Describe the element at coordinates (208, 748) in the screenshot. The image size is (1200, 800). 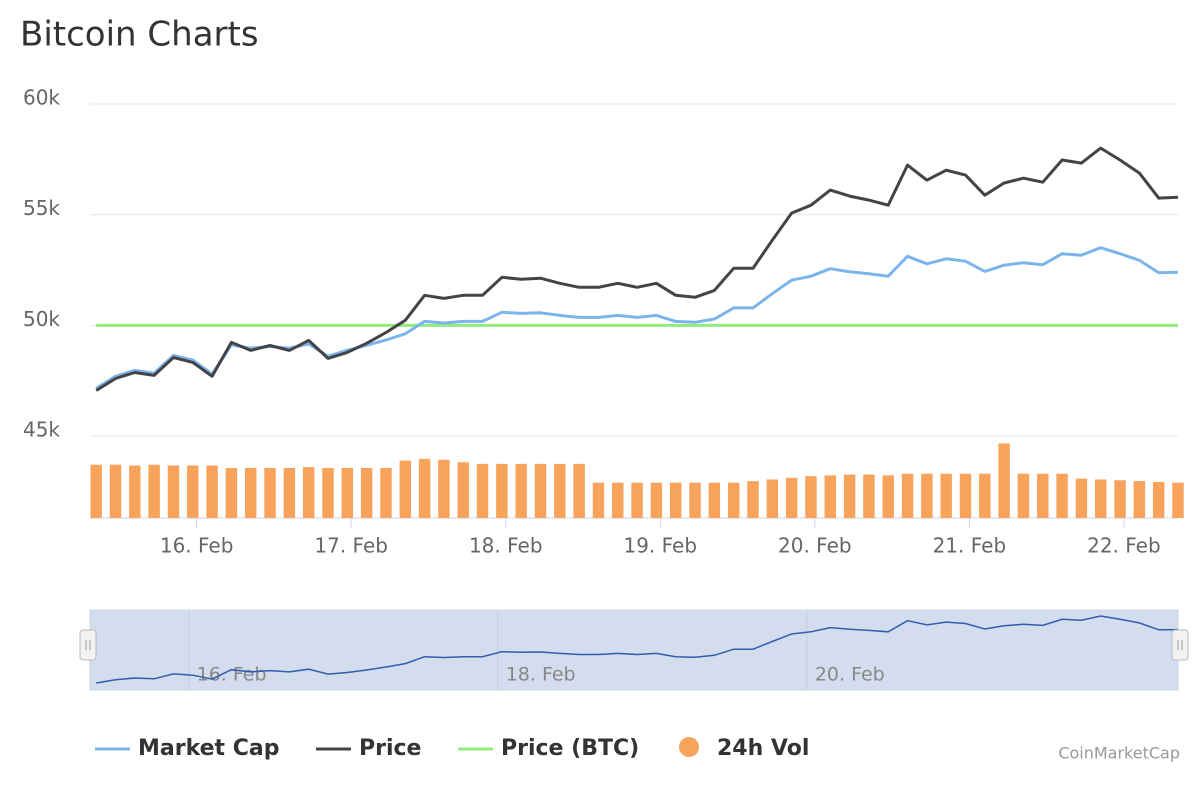
I see `legend-label: Market Cap` at that location.